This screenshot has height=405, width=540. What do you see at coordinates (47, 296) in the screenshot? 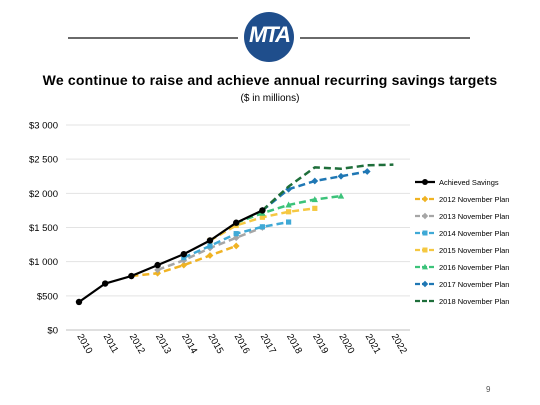
I see `y-tick-label: $500` at bounding box center [47, 296].